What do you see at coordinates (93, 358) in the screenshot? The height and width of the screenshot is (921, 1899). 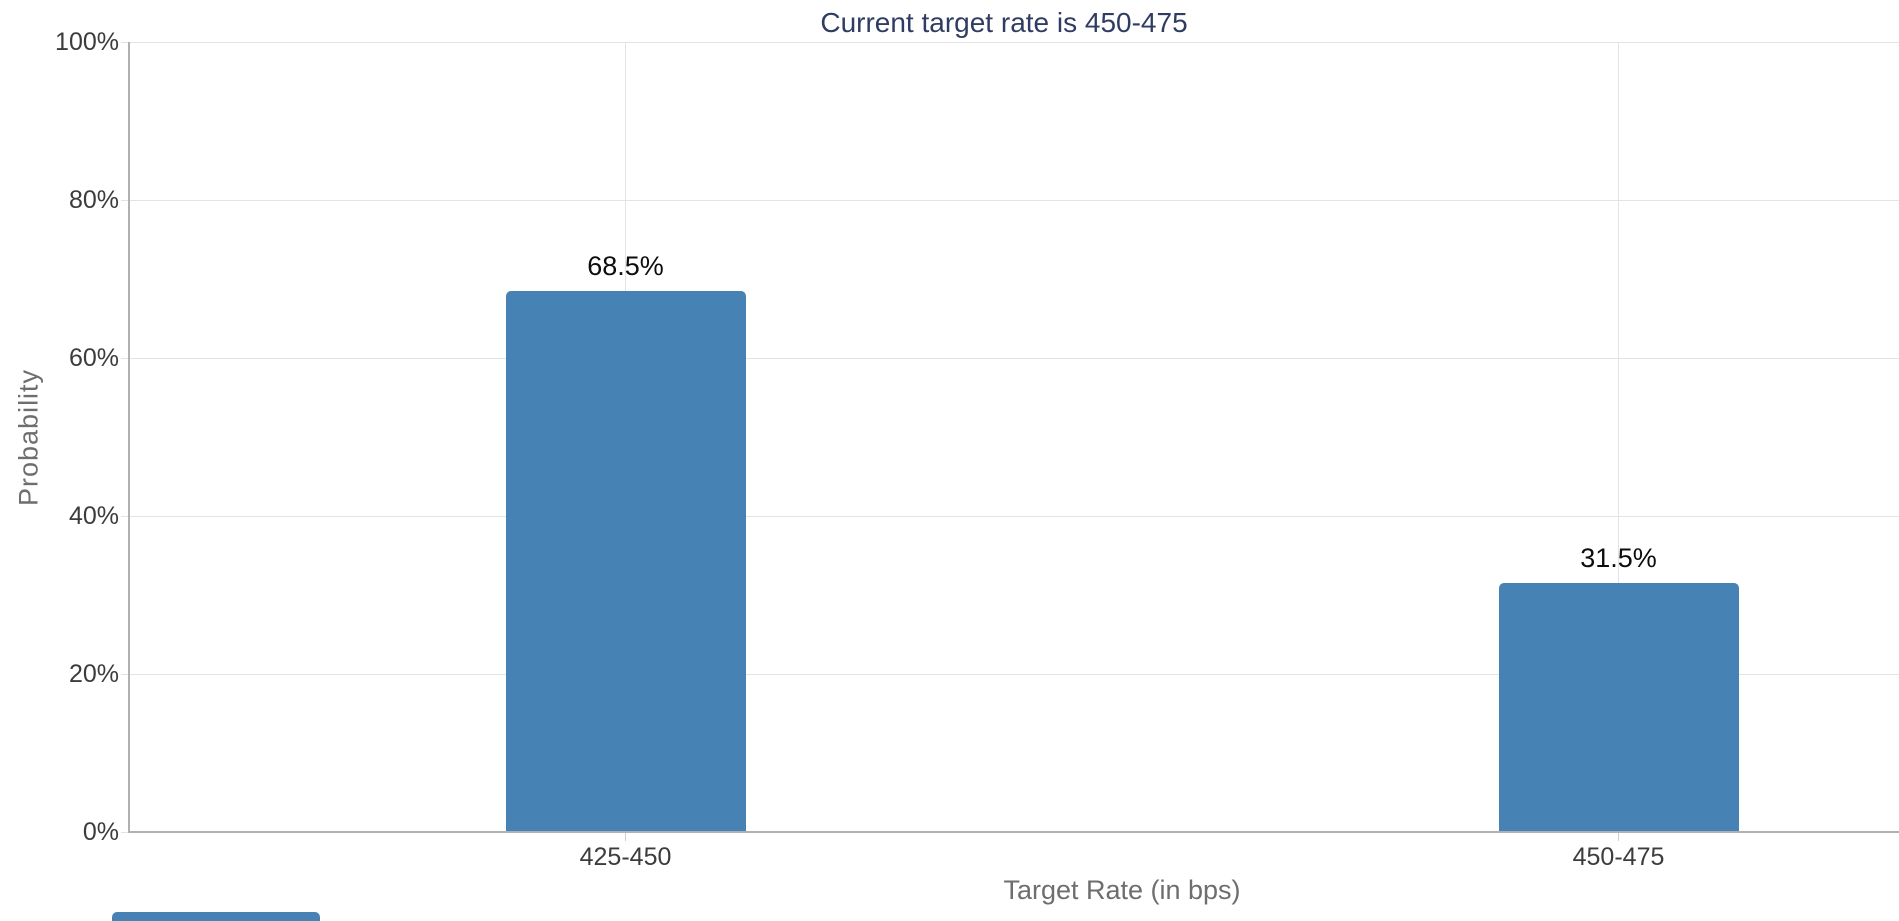 I see `y-tick-label: 60%` at bounding box center [93, 358].